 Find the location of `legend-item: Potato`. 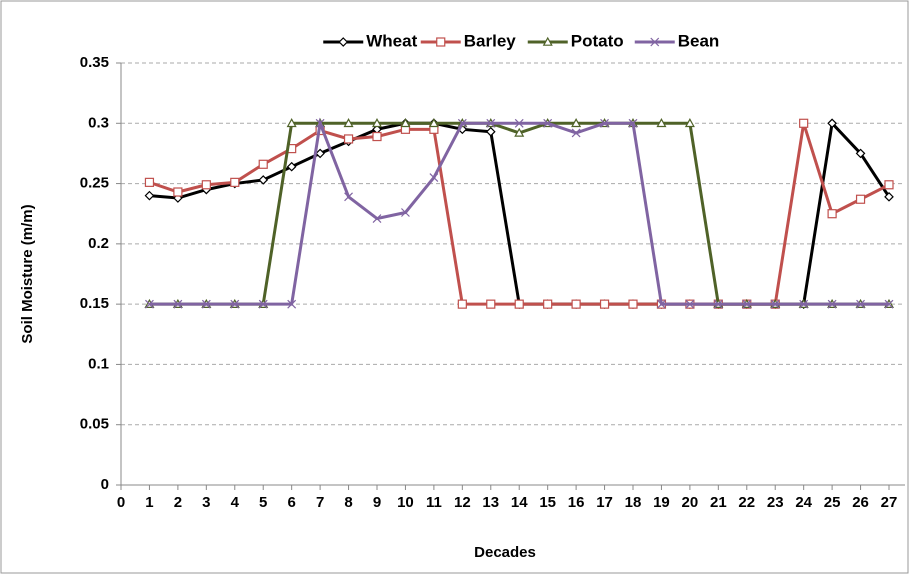

legend-item: Potato is located at coordinates (575, 40).